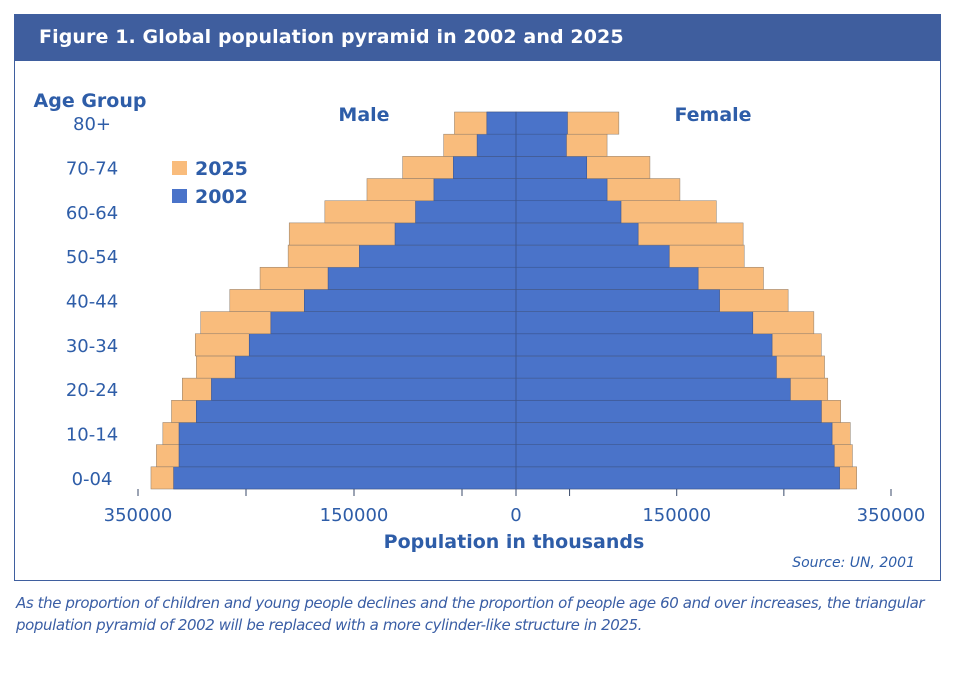 Image resolution: width=959 pixels, height=691 pixels. What do you see at coordinates (515, 515) in the screenshot?
I see `x-tick-label: 0` at bounding box center [515, 515].